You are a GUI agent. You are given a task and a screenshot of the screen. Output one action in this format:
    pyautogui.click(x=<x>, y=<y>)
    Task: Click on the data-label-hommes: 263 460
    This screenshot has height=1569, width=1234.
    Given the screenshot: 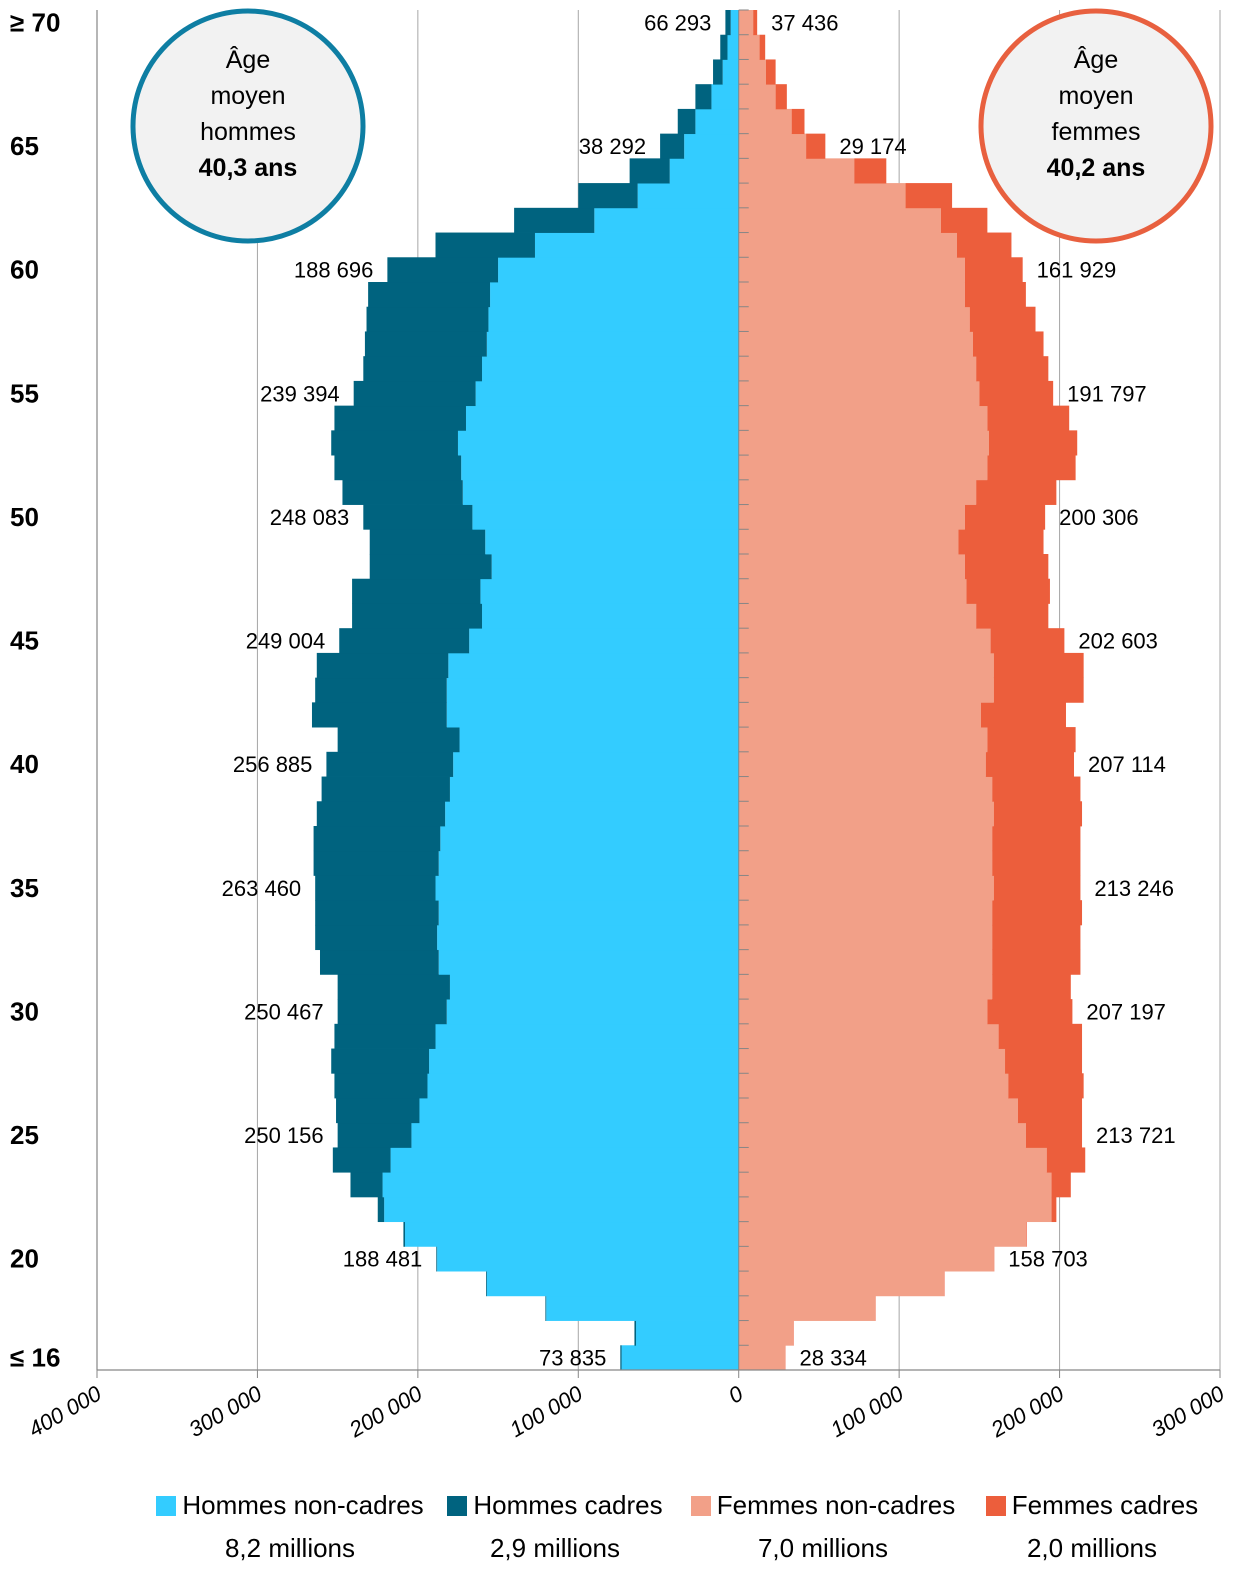 What is the action you would take?
    pyautogui.click(x=262, y=888)
    